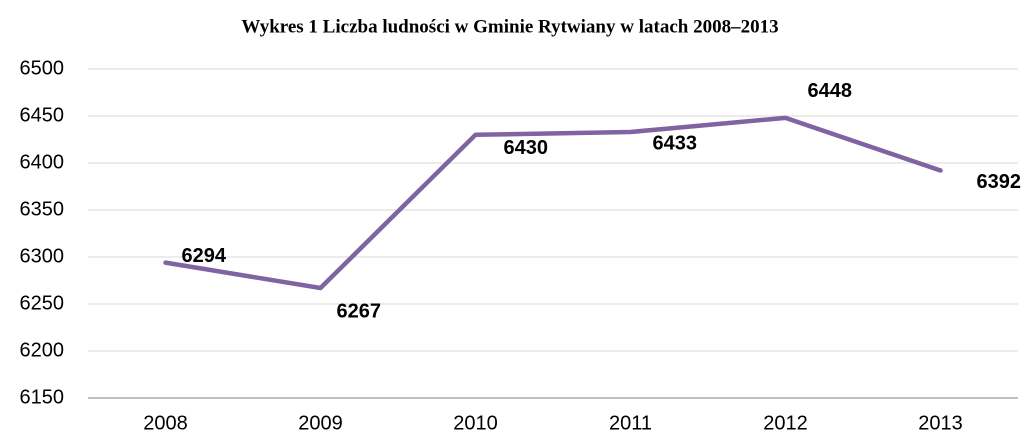  What do you see at coordinates (475, 423) in the screenshot?
I see `x-tick-label: 2010` at bounding box center [475, 423].